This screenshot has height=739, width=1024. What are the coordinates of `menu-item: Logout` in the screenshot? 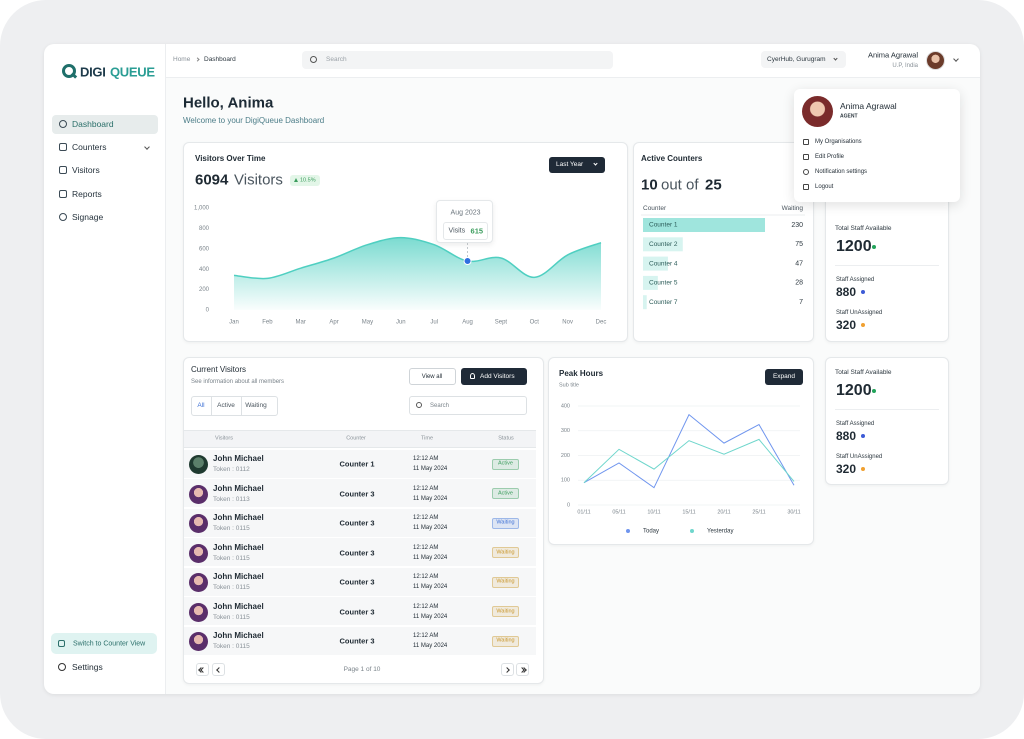 It's located at (824, 187).